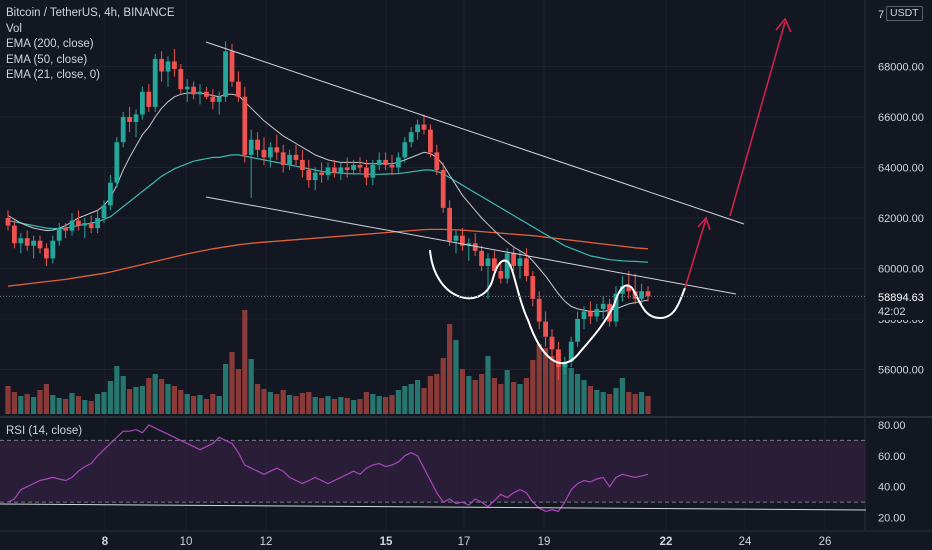 The height and width of the screenshot is (550, 932). What do you see at coordinates (50, 44) in the screenshot?
I see `ema200-label: EMA (200, close)` at bounding box center [50, 44].